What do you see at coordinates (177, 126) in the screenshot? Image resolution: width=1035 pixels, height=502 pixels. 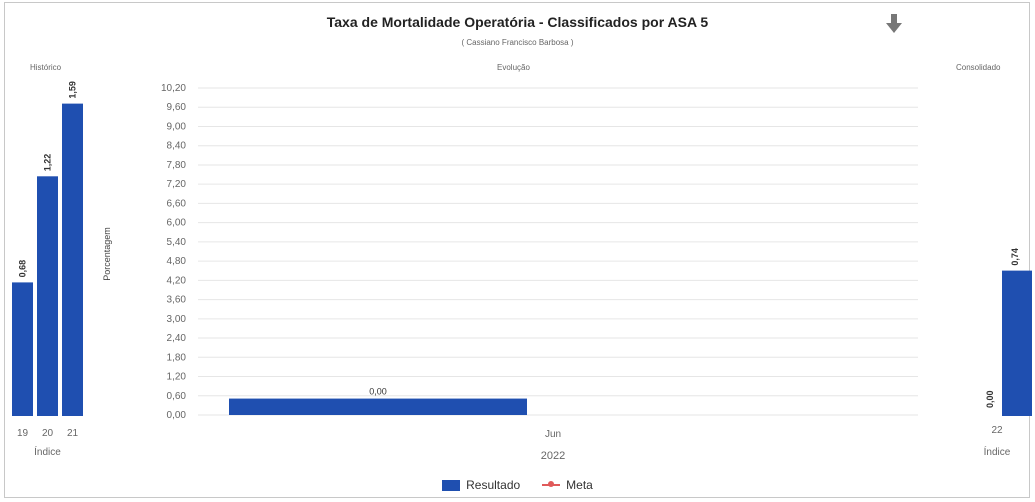 I see `evolucao-ytick: 9,00` at bounding box center [177, 126].